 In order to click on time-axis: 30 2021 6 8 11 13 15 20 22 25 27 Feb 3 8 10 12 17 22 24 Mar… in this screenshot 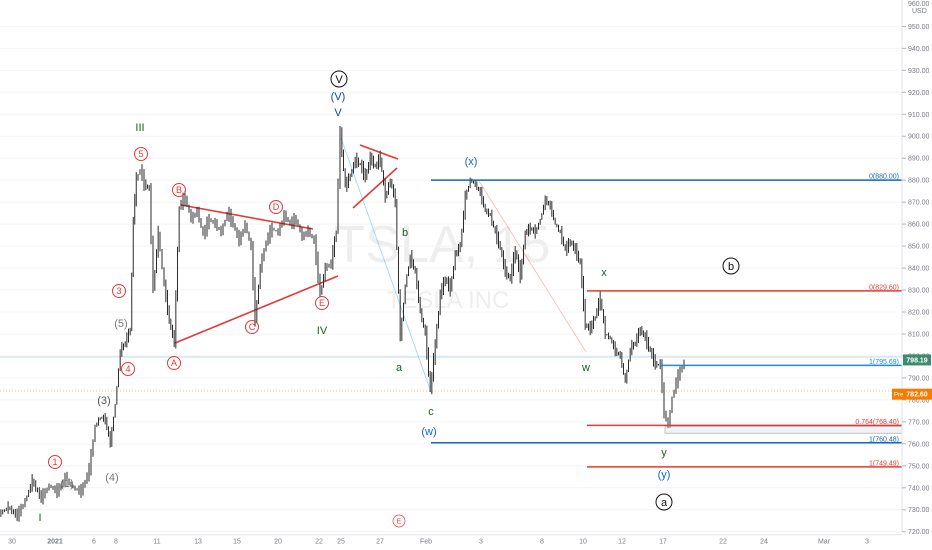, I will do `click(451, 540)`.